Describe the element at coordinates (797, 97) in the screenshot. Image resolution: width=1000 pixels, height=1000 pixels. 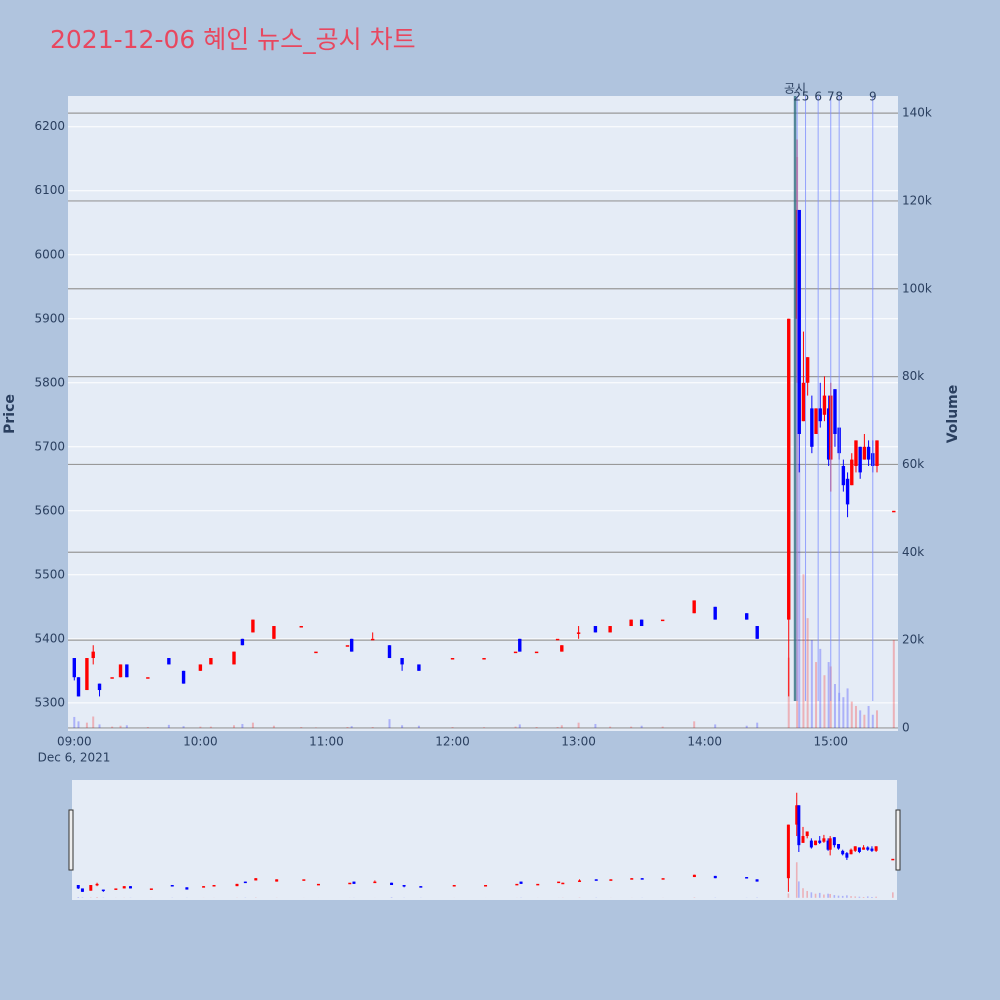
I see `annotation-label: 2` at that location.